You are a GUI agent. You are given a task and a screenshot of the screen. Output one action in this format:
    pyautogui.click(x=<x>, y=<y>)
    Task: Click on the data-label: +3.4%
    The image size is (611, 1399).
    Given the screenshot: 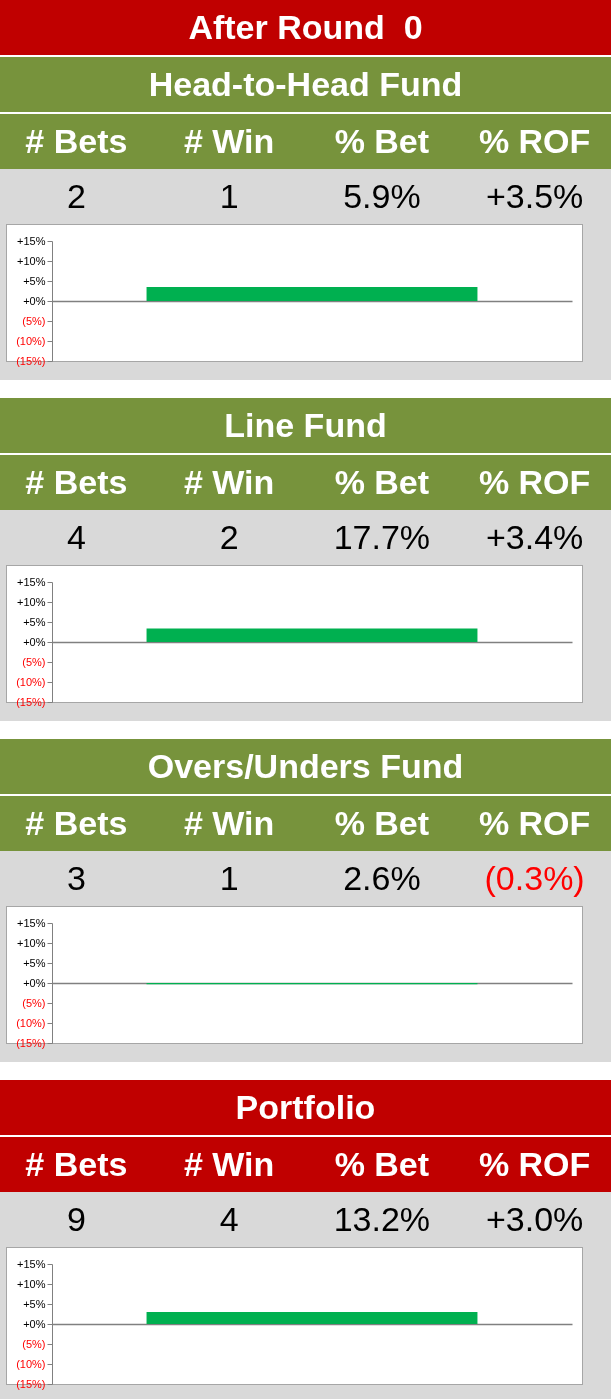 What is the action you would take?
    pyautogui.click(x=534, y=537)
    